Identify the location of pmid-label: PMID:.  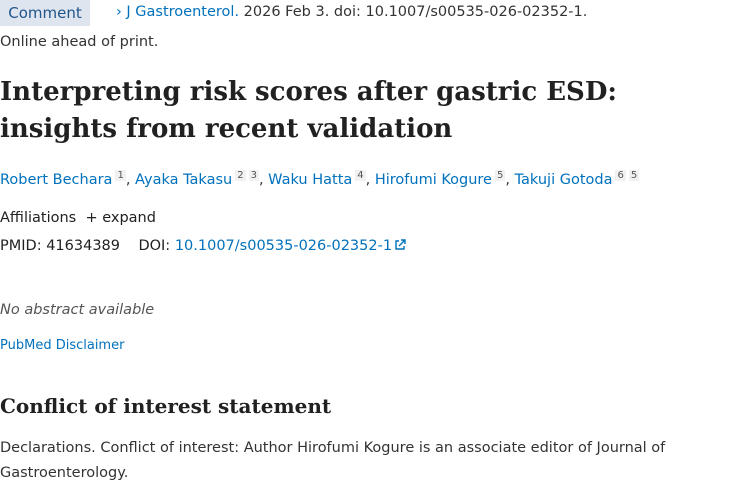
(21, 246).